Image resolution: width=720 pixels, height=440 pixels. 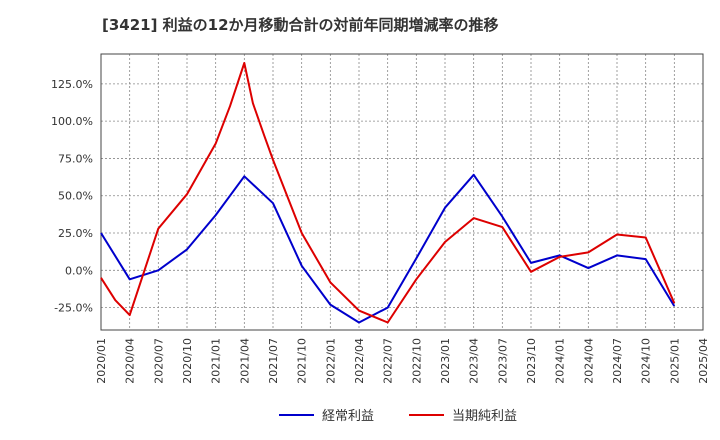 I want to click on x-tick-label: 2021/10, so click(x=302, y=361).